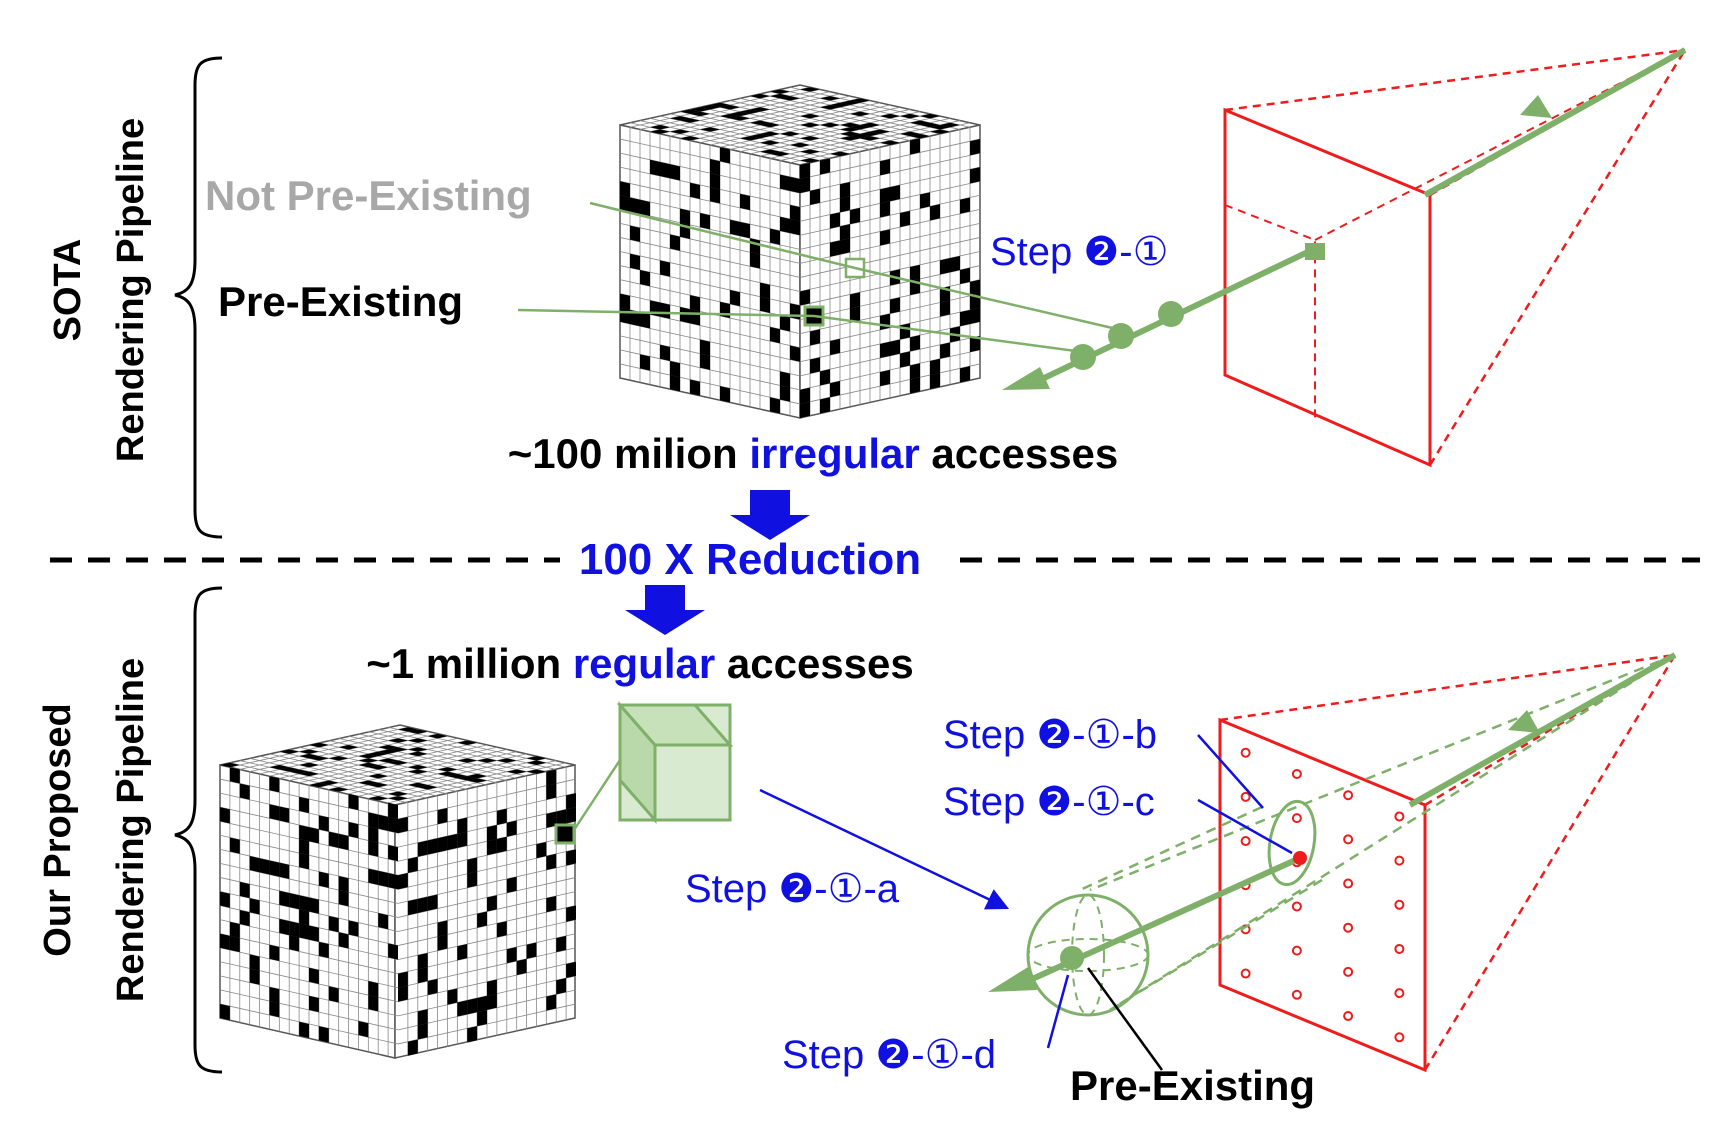 The height and width of the screenshot is (1136, 1712). I want to click on proposed-access-count: ~1 million regular accesses, so click(640, 663).